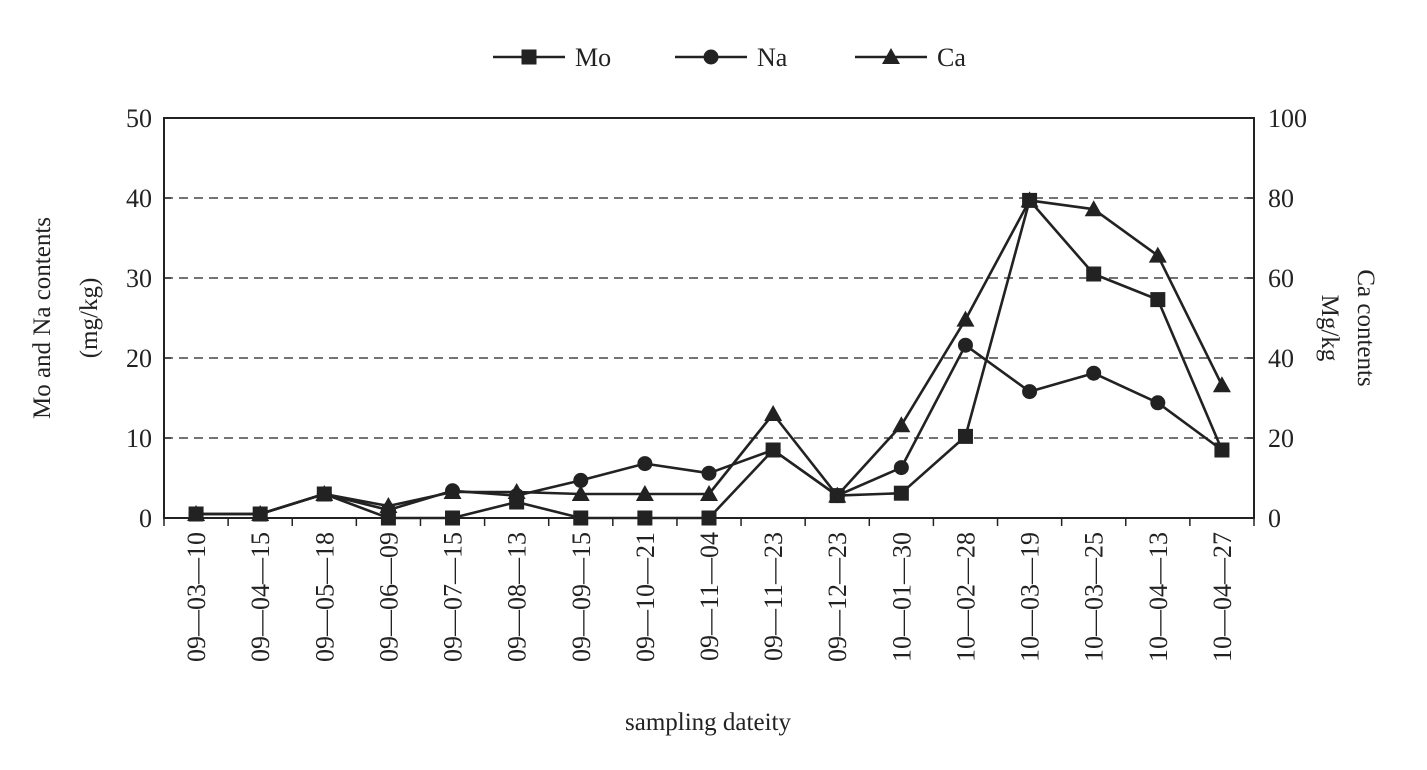 This screenshot has width=1427, height=770. I want to click on x-tick-label: 09—05—18, so click(324, 597).